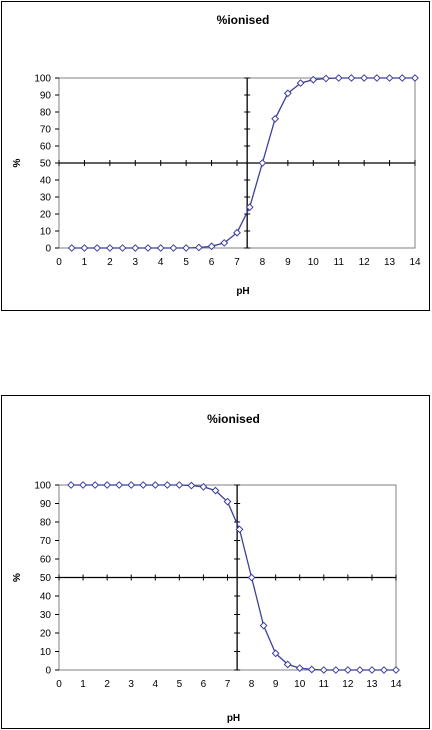 The width and height of the screenshot is (432, 730). I want to click on chart-top-xtick-label: 3, so click(136, 262).